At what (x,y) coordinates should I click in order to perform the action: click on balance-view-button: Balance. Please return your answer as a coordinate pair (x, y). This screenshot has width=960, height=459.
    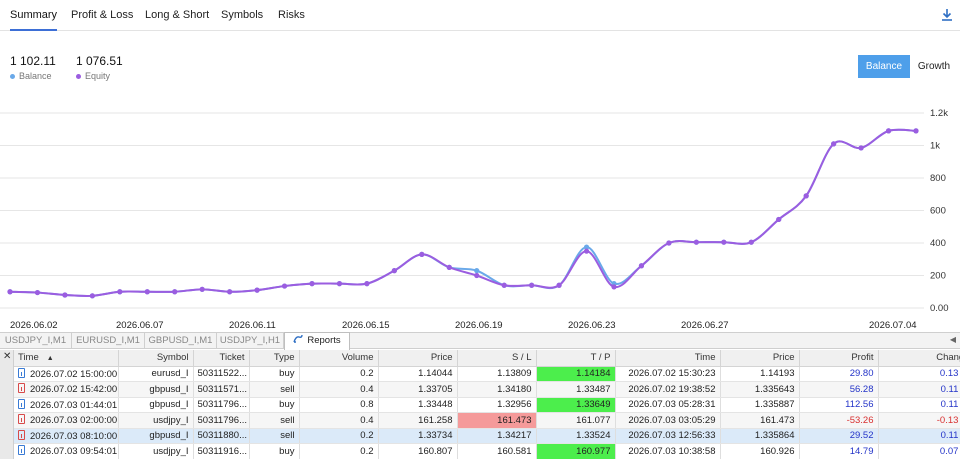
    Looking at the image, I should click on (884, 66).